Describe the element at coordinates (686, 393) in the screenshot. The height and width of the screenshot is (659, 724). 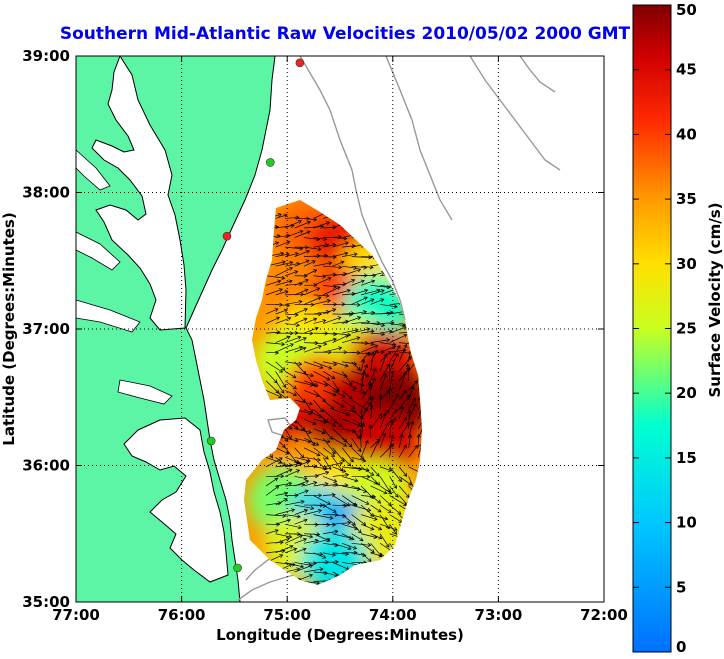
I see `colorbar-tick-label: 20` at that location.